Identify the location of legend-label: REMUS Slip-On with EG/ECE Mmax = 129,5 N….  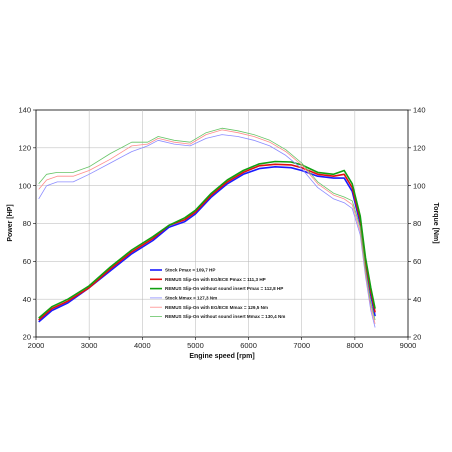
(216, 307).